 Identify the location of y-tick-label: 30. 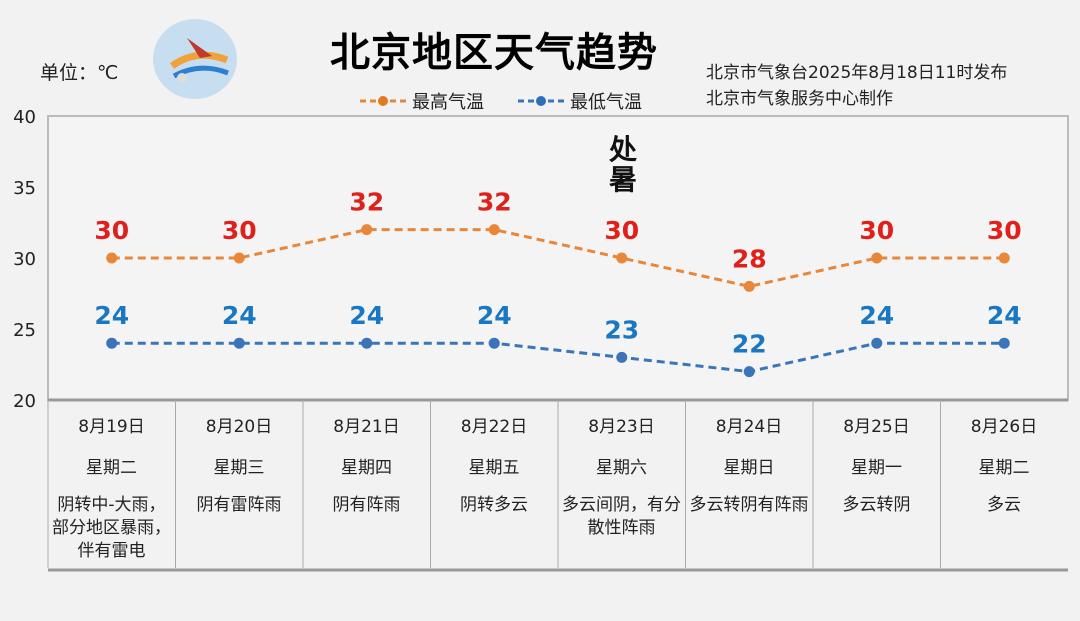
(24, 259).